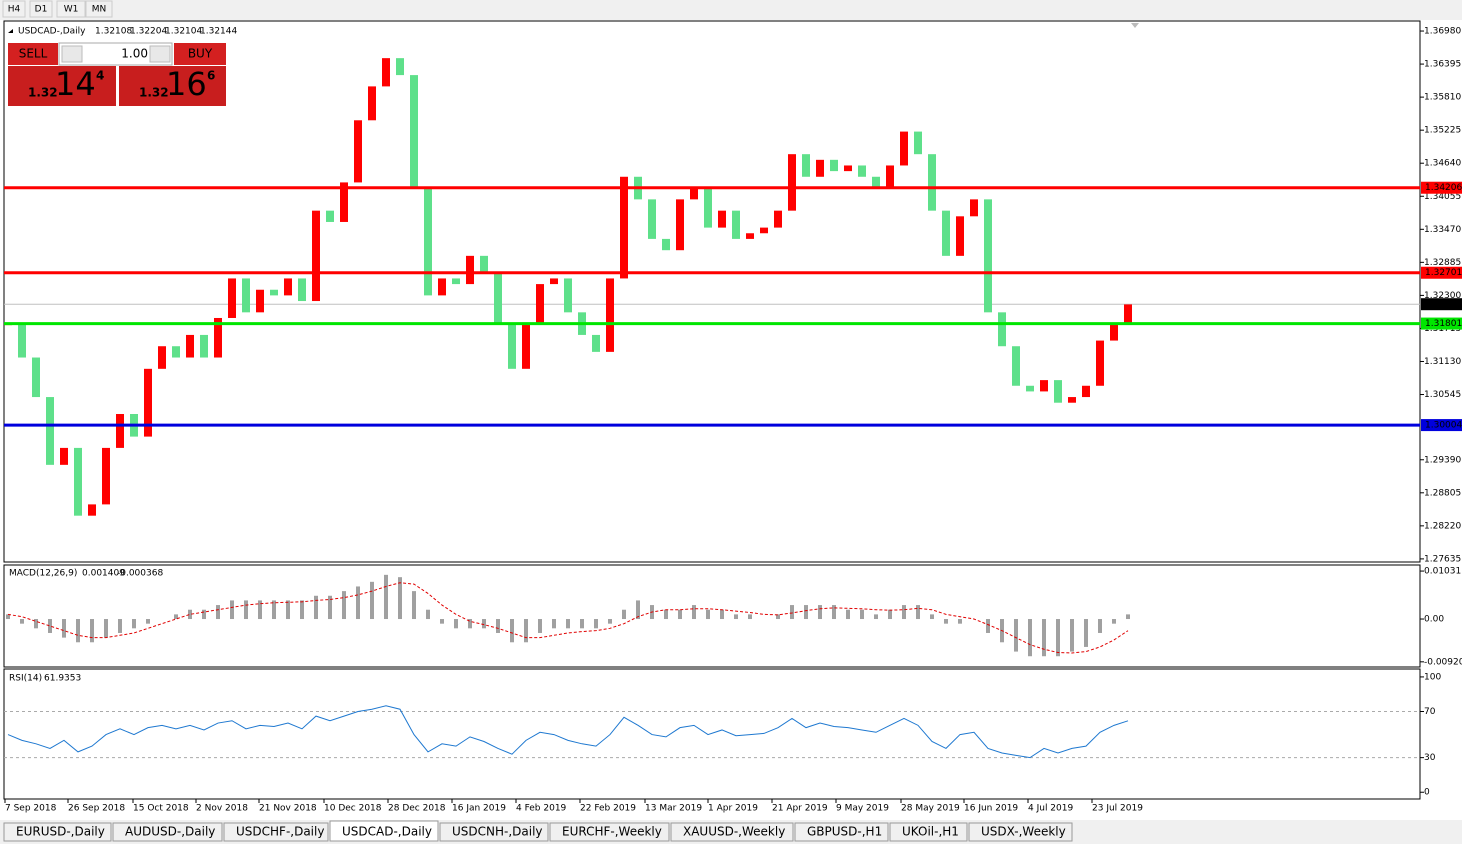 The height and width of the screenshot is (844, 1462). I want to click on date-label: 4 Feb 2019, so click(541, 809).